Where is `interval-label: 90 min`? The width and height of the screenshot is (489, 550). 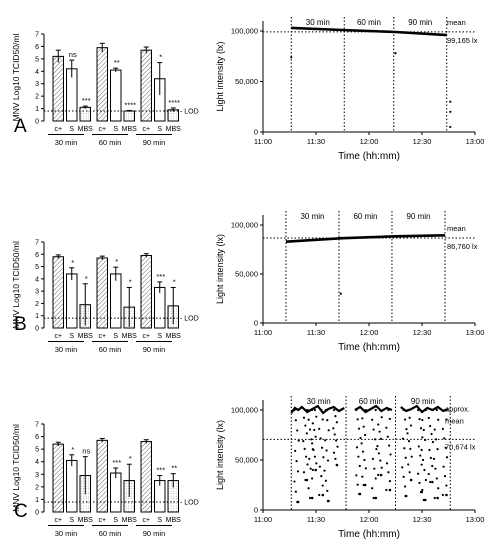
interval-label: 90 min is located at coordinates (420, 22).